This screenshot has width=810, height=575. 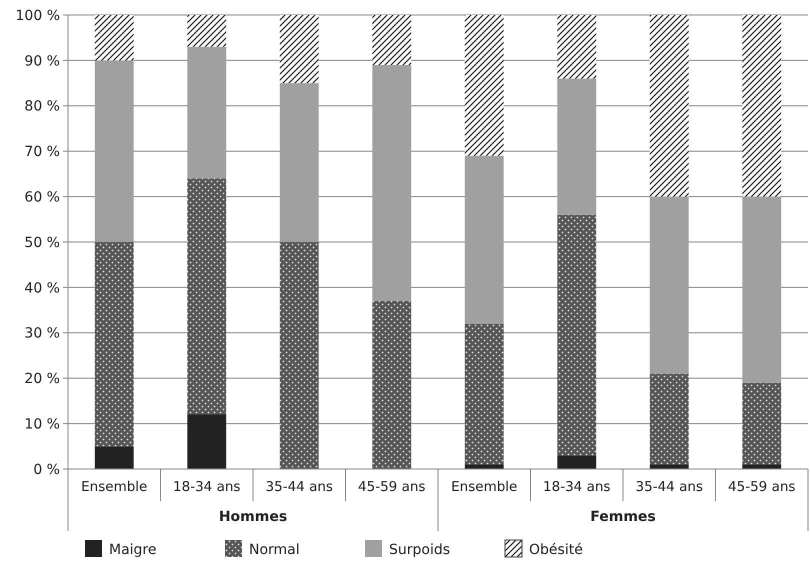 What do you see at coordinates (42, 288) in the screenshot?
I see `y-tick-label: 40 %` at bounding box center [42, 288].